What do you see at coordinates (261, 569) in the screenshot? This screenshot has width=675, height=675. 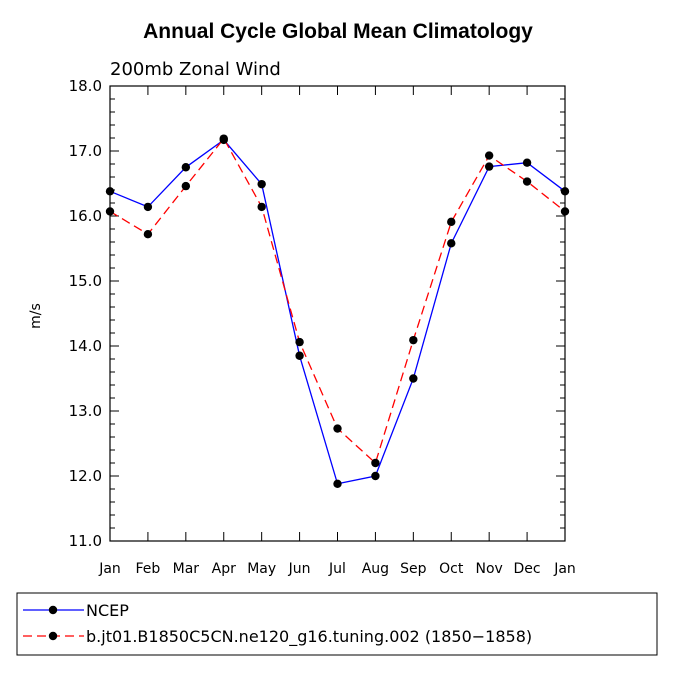 I see `x-tick-label: May` at bounding box center [261, 569].